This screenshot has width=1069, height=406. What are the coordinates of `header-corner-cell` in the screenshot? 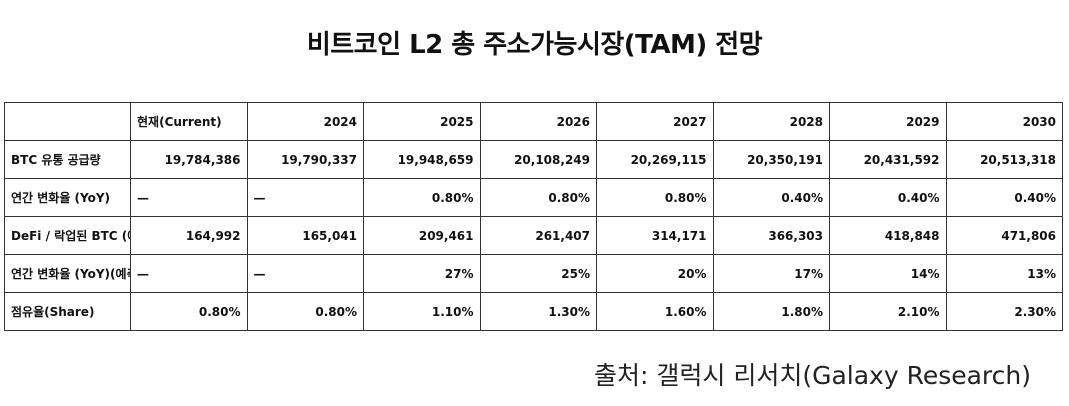 It's located at (67, 121).